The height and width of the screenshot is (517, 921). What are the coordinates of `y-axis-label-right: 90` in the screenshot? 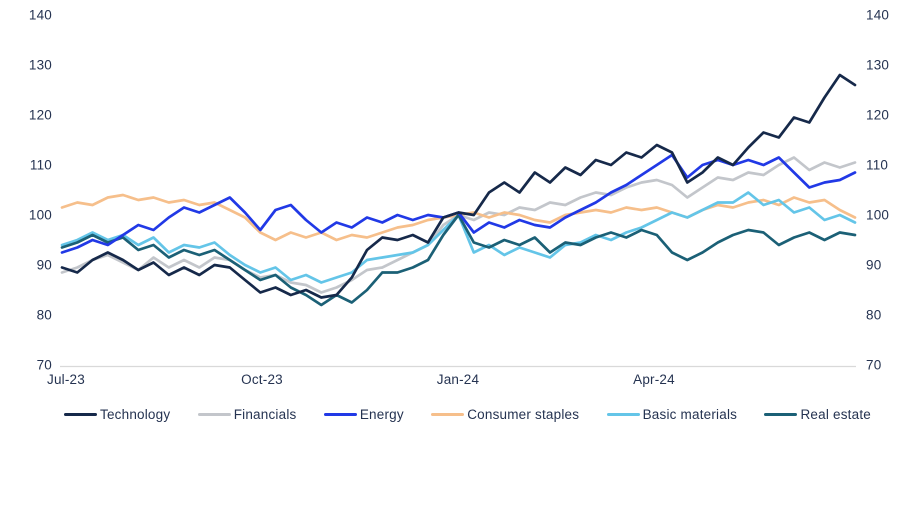 It's located at (873, 265).